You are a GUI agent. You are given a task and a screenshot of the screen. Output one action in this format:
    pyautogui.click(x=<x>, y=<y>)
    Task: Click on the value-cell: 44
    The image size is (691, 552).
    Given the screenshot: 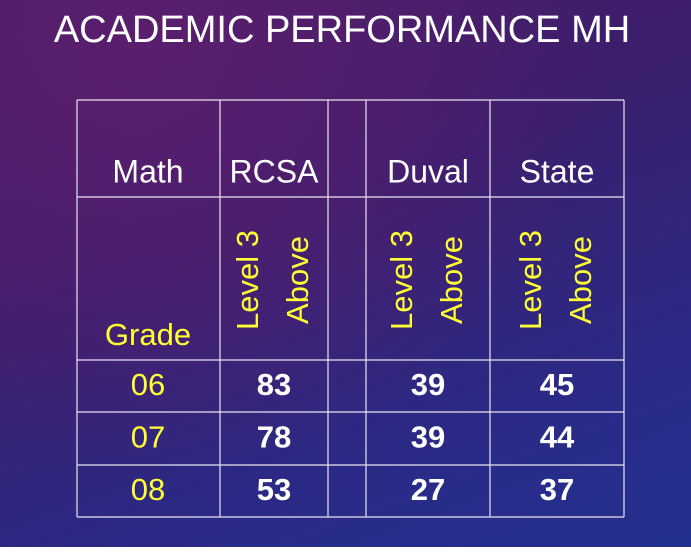 What is the action you would take?
    pyautogui.click(x=557, y=437)
    